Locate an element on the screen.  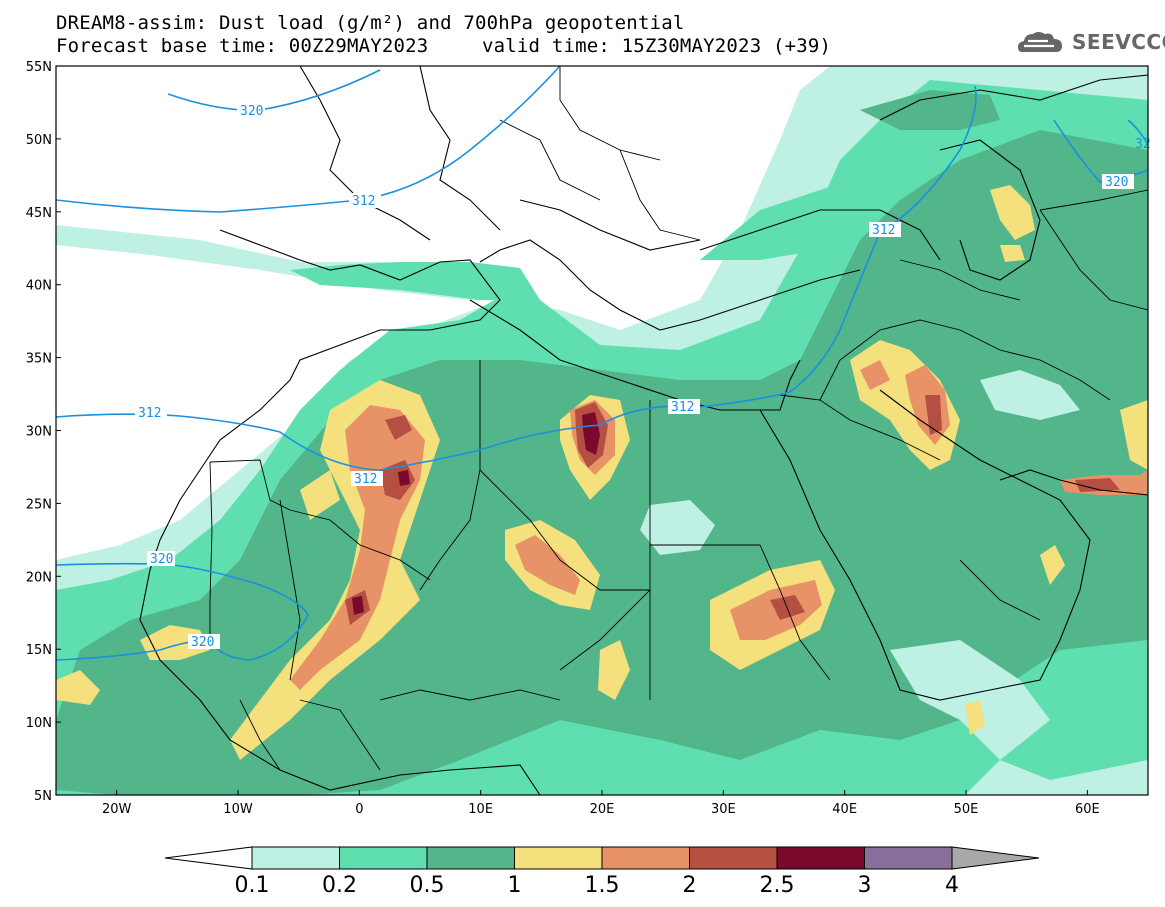
lat-label: 30N is located at coordinates (39, 432).